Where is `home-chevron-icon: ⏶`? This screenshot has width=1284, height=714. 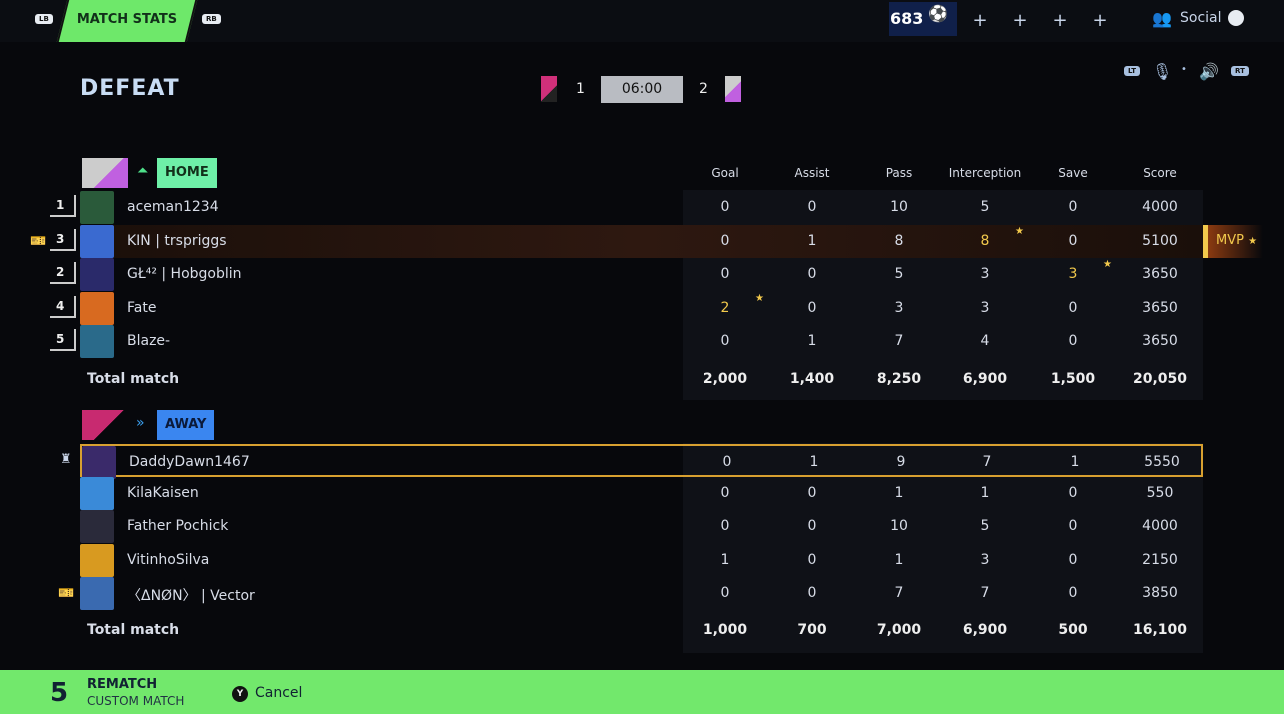
home-chevron-icon: ⏶ is located at coordinates (143, 171).